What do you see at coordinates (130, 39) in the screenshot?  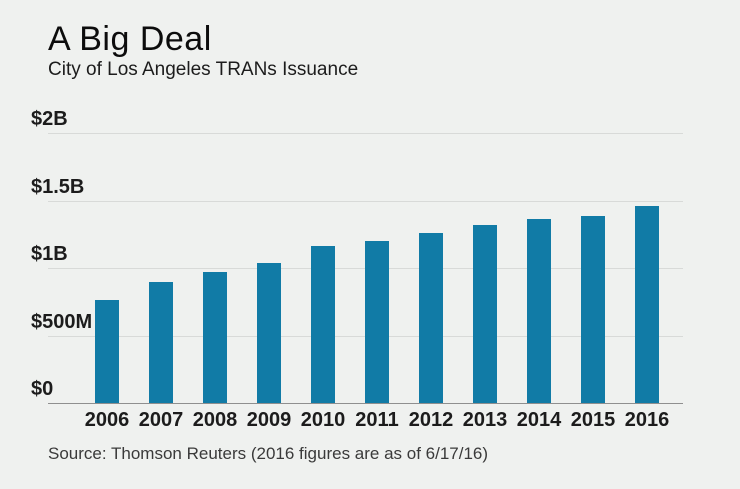 I see `chart-title: A Big Deal` at bounding box center [130, 39].